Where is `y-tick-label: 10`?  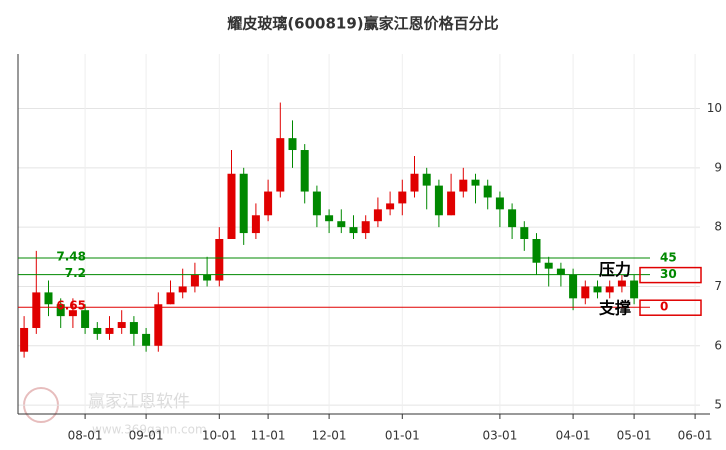
y-tick-label: 10 is located at coordinates (714, 108).